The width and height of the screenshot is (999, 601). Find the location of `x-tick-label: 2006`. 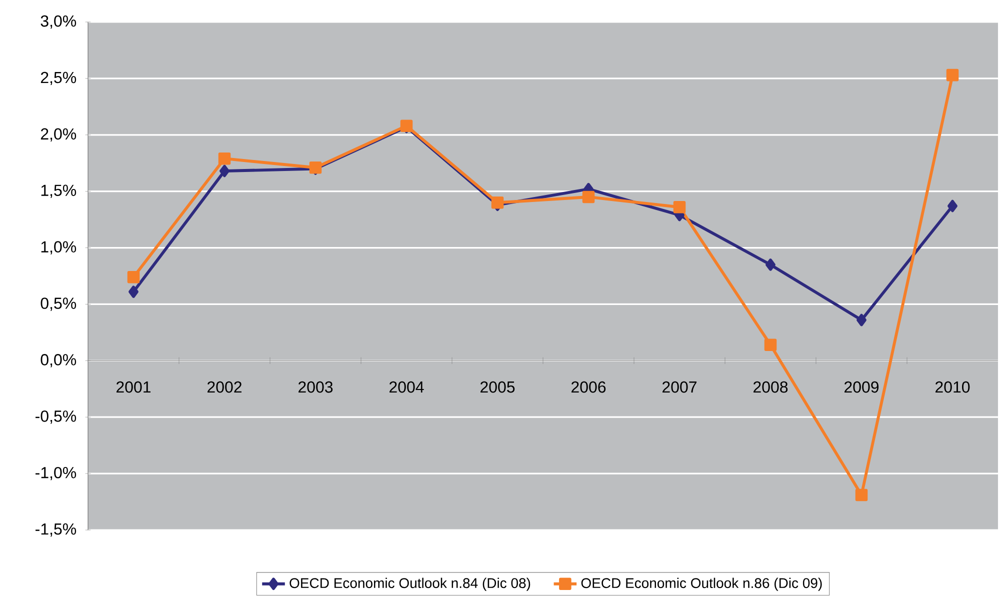

x-tick-label: 2006 is located at coordinates (589, 387).